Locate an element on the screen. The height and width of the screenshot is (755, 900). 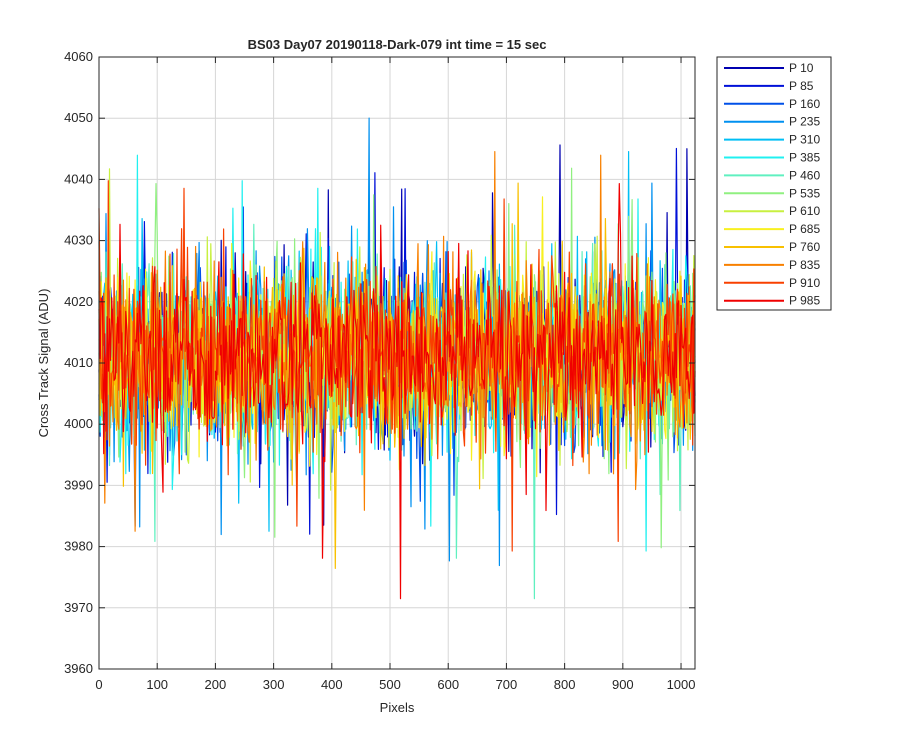
legend-label: P 760 is located at coordinates (804, 247).